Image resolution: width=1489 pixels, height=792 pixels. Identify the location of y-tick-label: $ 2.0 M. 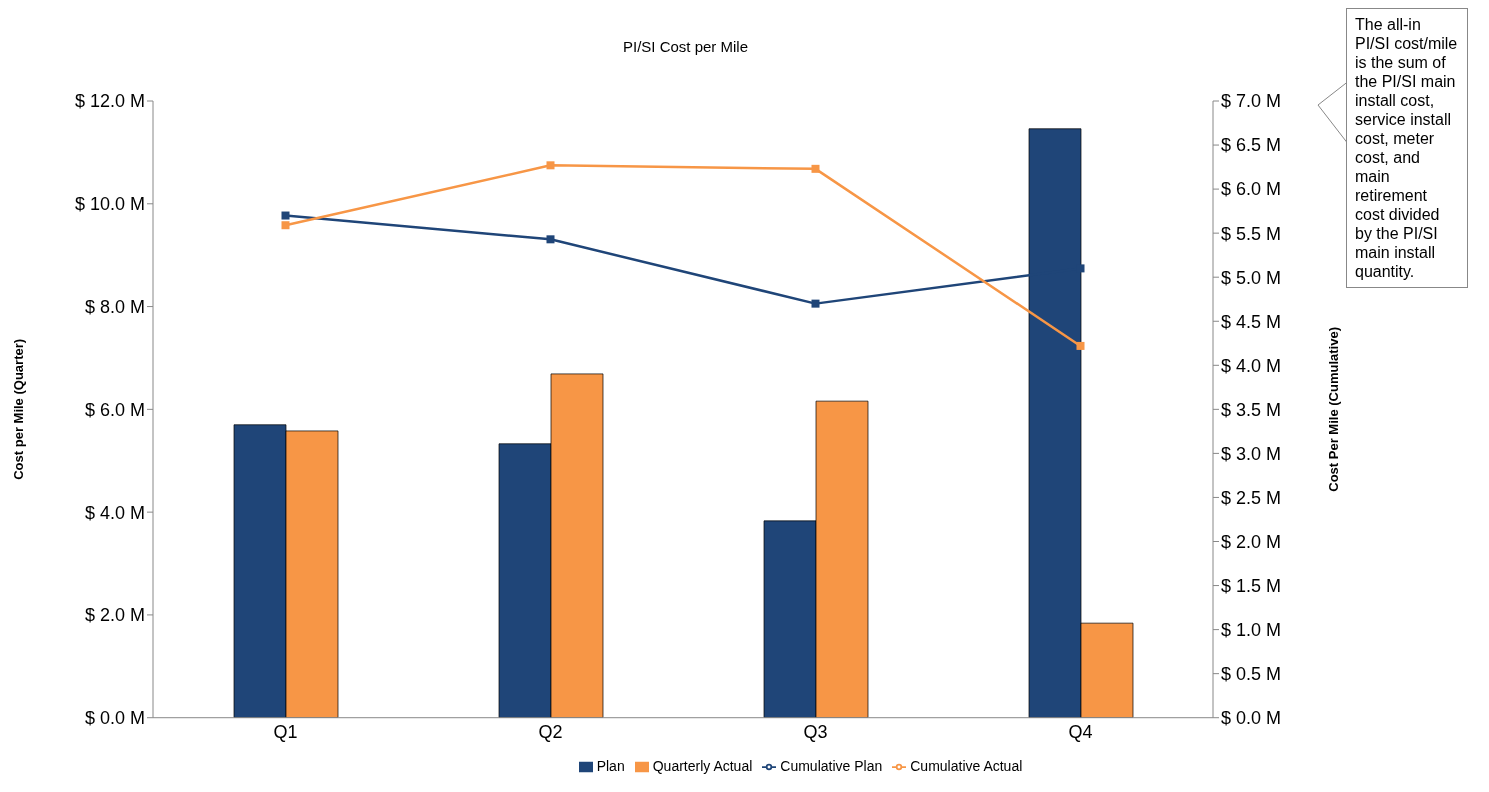
(114, 615).